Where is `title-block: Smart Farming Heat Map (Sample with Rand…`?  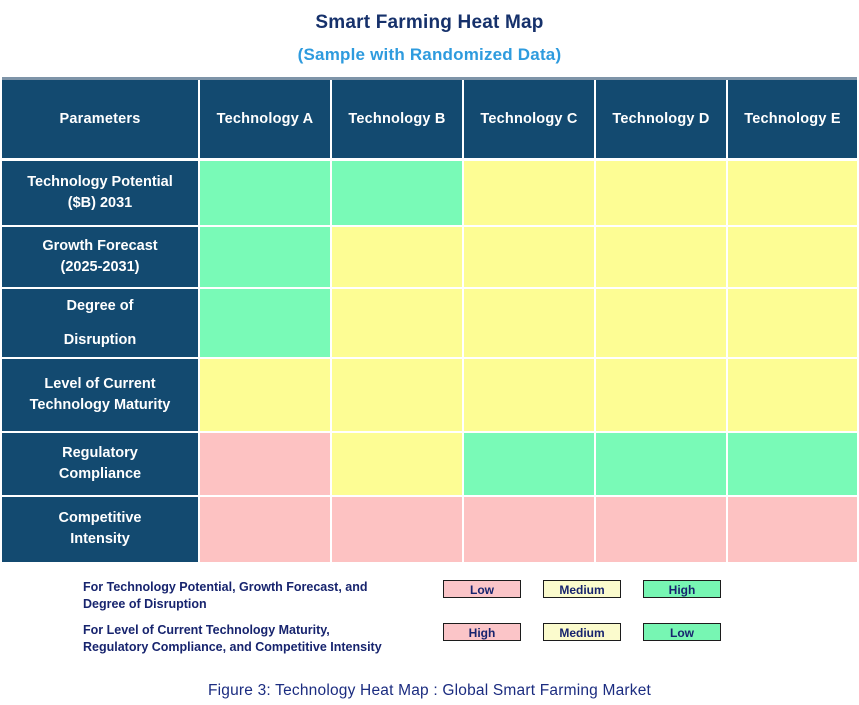
title-block: Smart Farming Heat Map (Sample with Rand… is located at coordinates (429, 34).